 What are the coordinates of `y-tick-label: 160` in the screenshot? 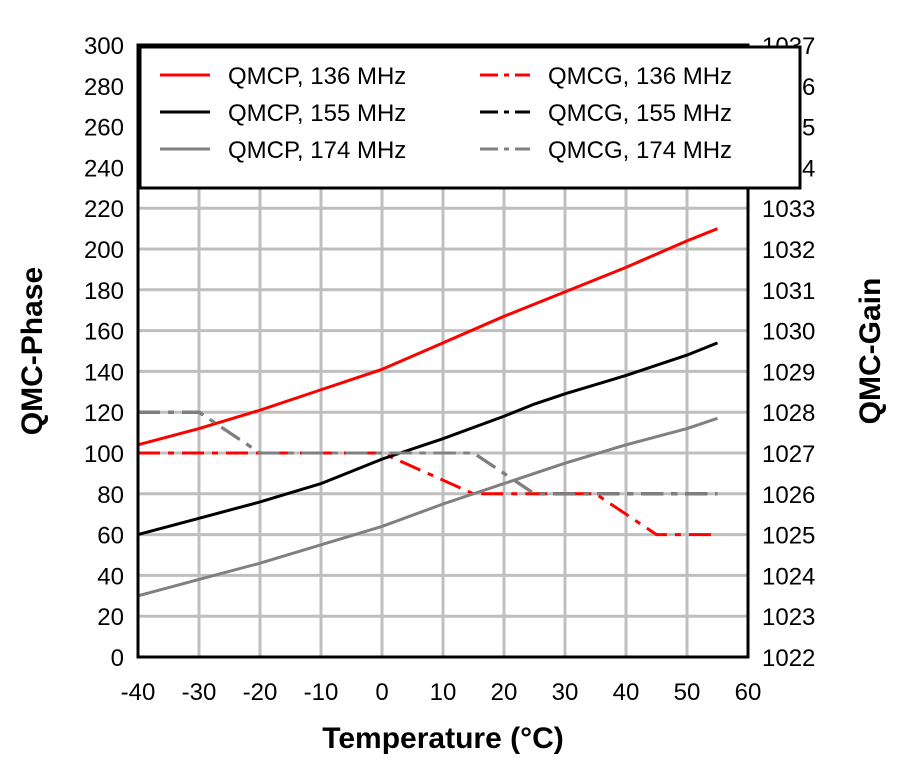 It's located at (104, 332).